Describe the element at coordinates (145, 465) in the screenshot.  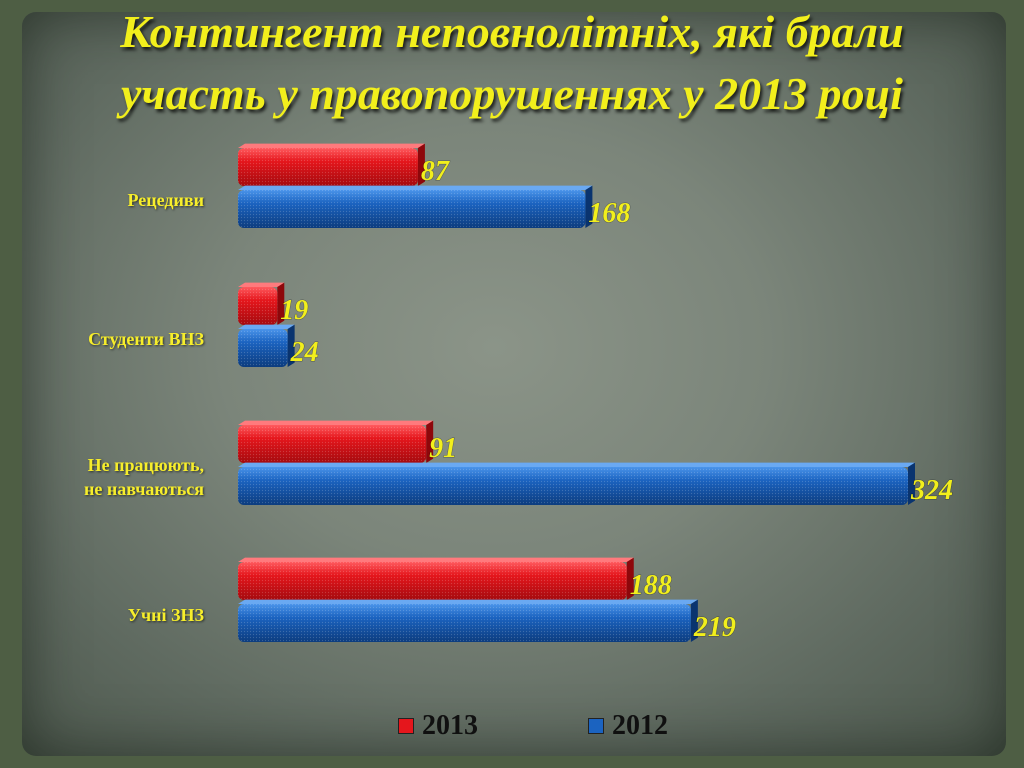
I see `category-label-unemployed-line-1: Не працюють,` at that location.